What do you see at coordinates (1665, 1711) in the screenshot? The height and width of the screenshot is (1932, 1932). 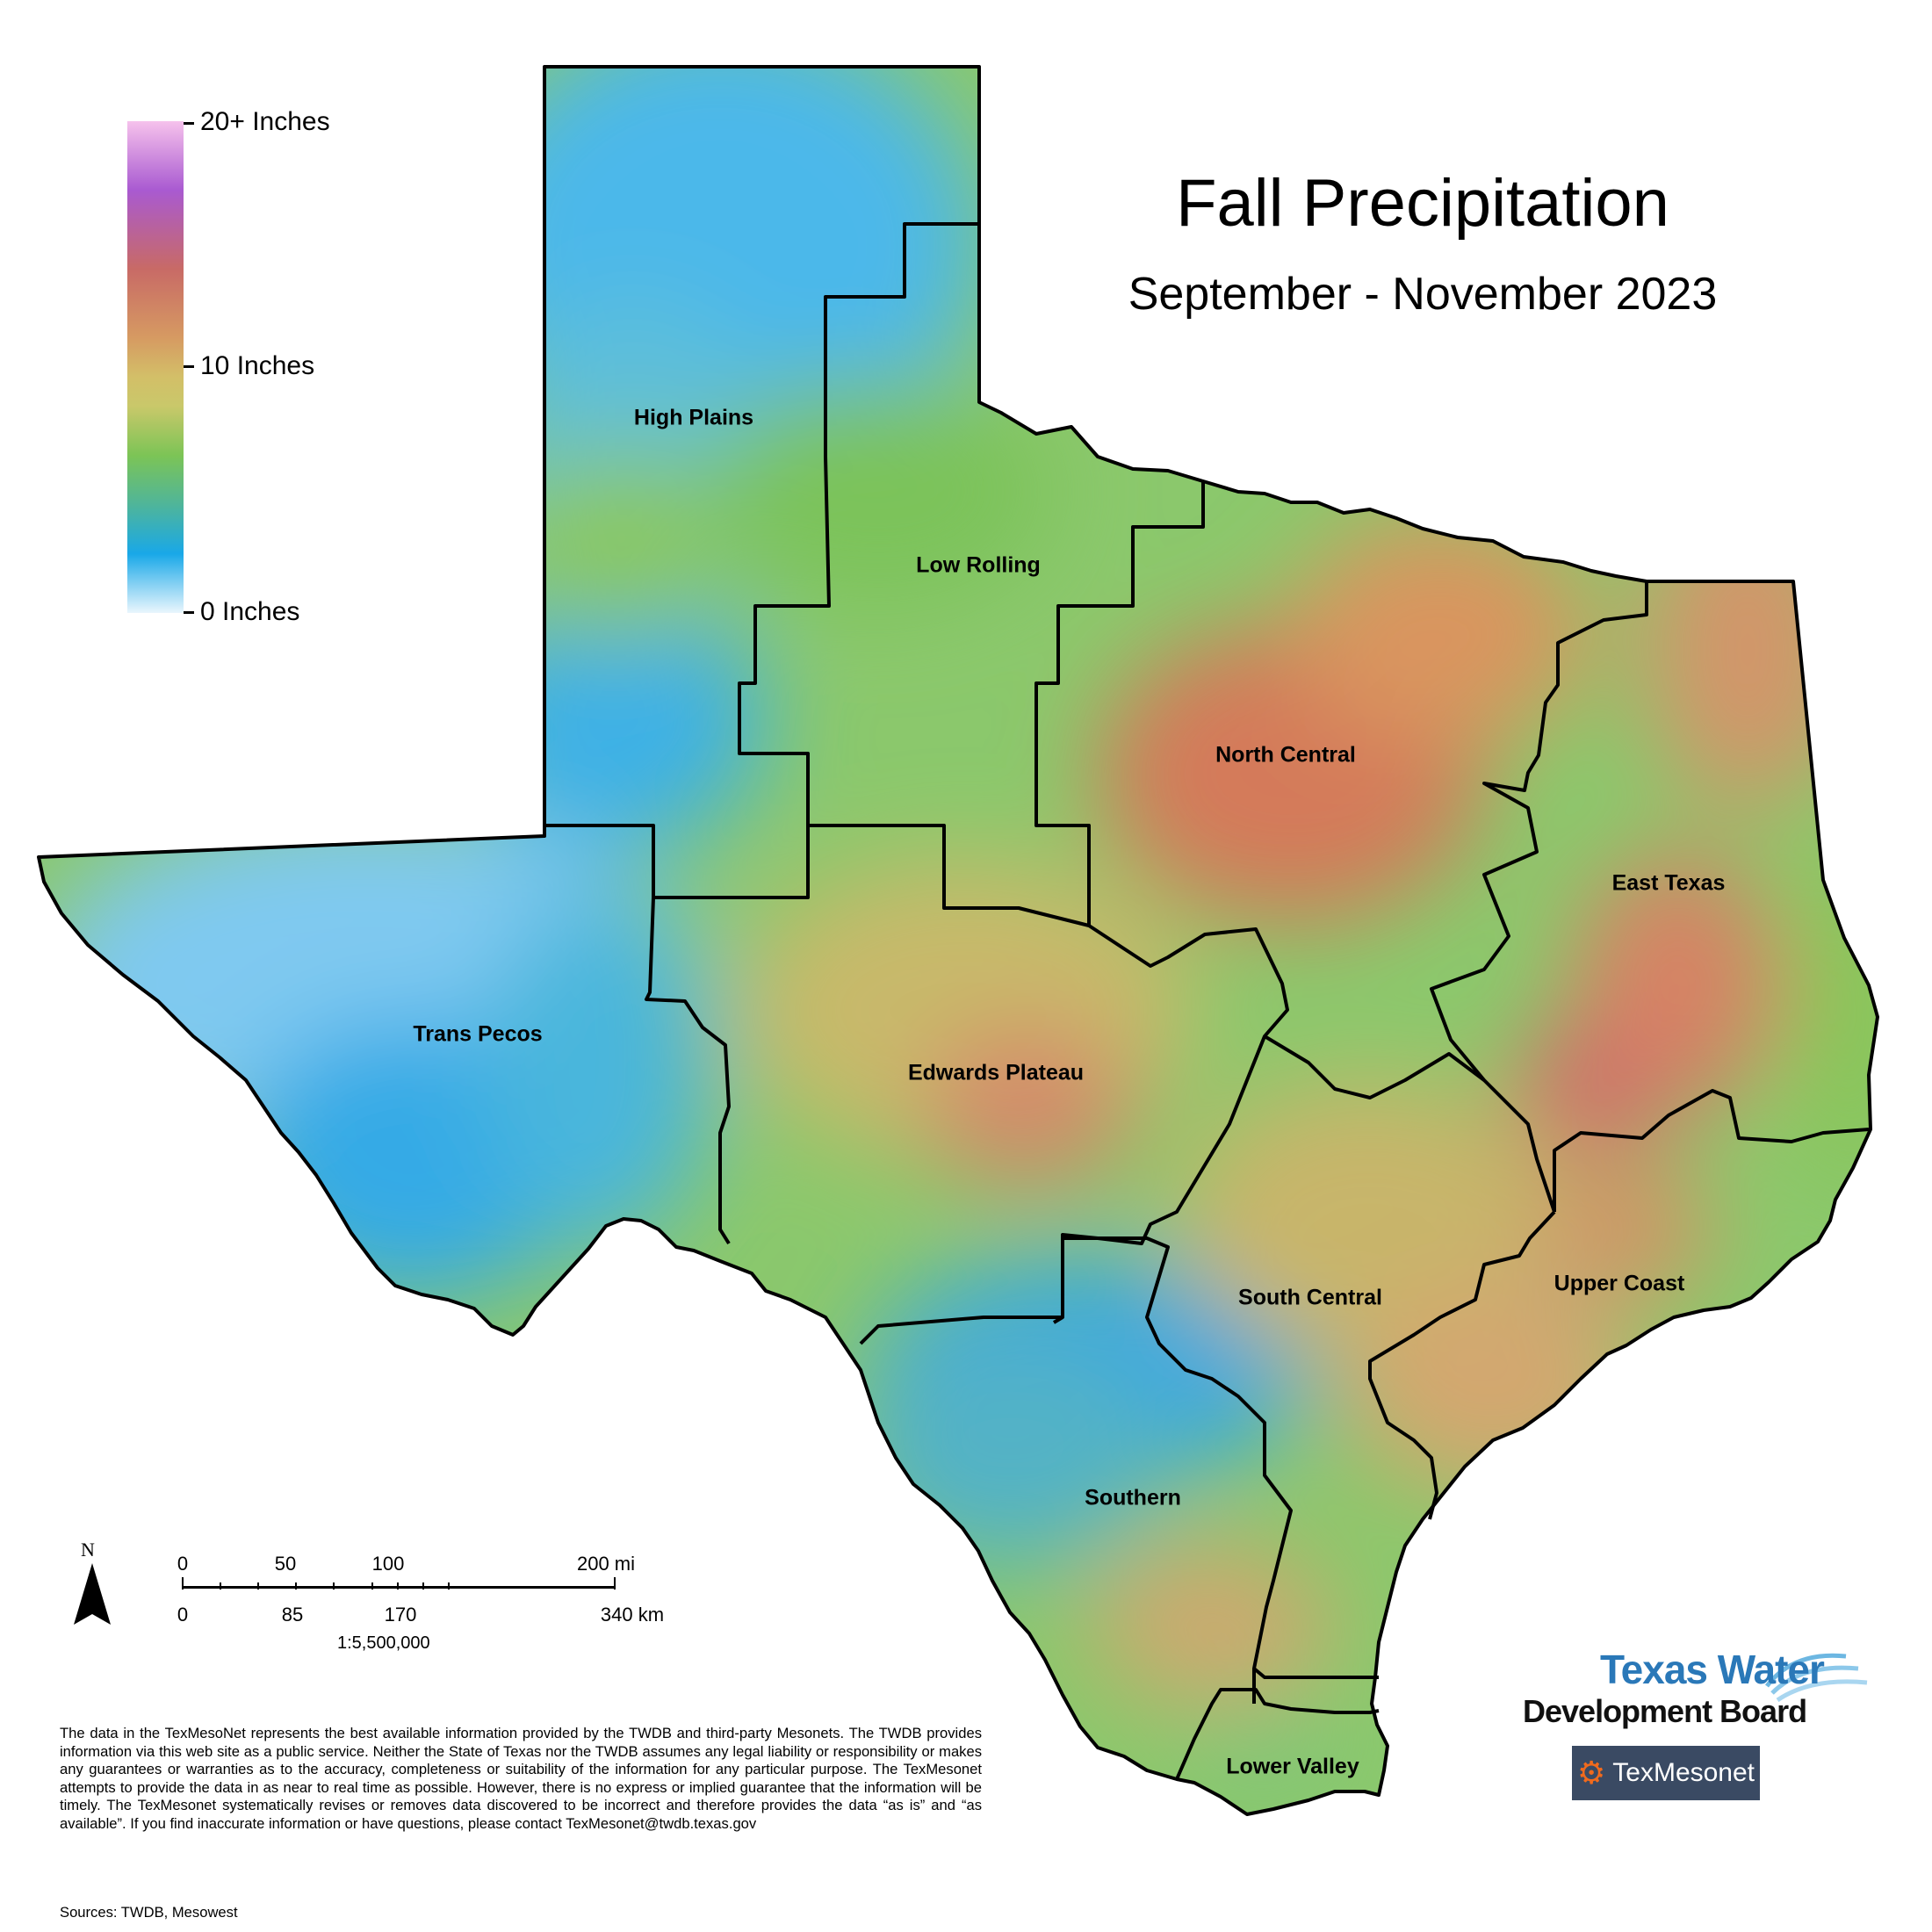 I see `twdb-logo-line2: Development Board` at bounding box center [1665, 1711].